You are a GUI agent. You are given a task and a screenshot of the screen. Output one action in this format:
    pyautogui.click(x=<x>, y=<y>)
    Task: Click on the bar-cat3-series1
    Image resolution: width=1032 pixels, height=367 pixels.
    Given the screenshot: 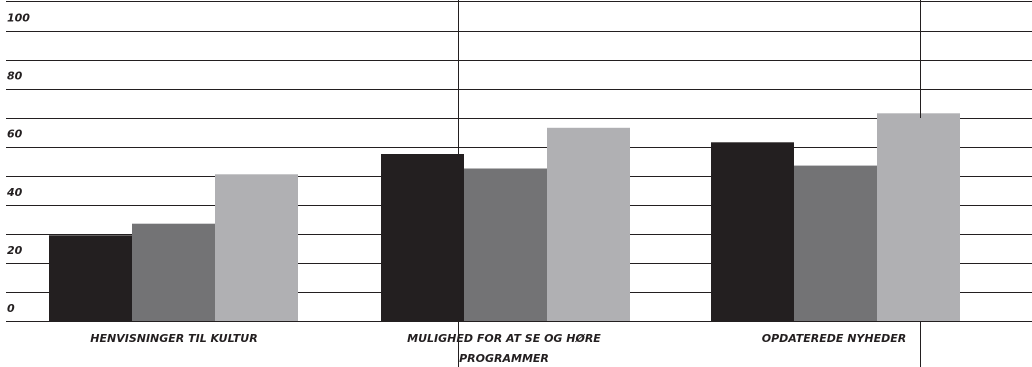 What is the action you would take?
    pyautogui.click(x=752, y=231)
    